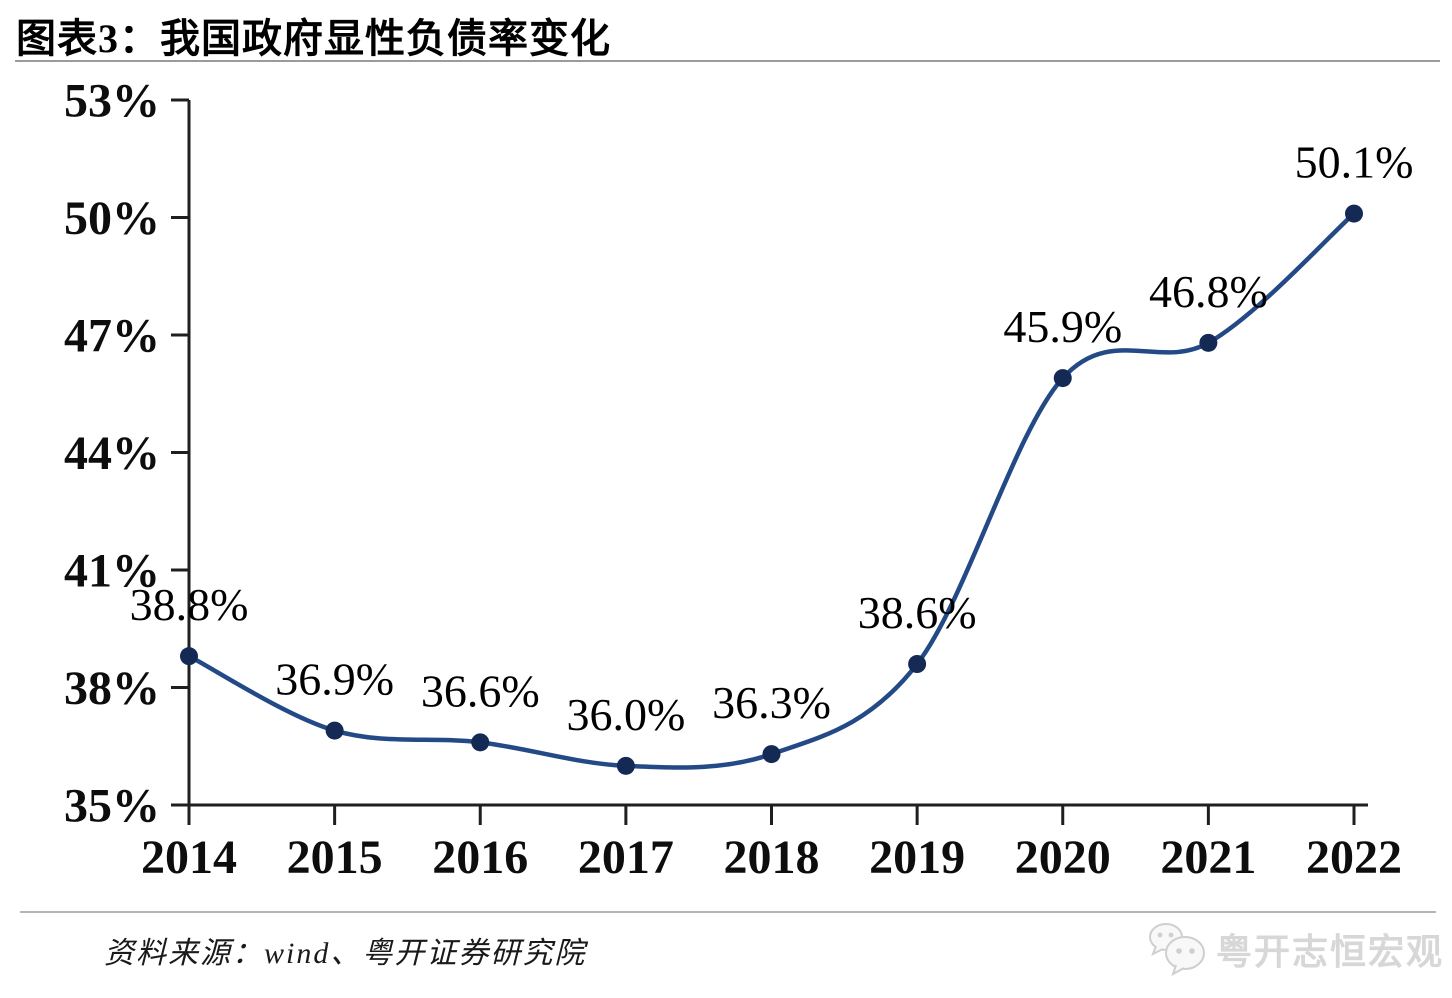 The height and width of the screenshot is (998, 1452). Describe the element at coordinates (480, 857) in the screenshot. I see `x-tick-label: 2016` at that location.